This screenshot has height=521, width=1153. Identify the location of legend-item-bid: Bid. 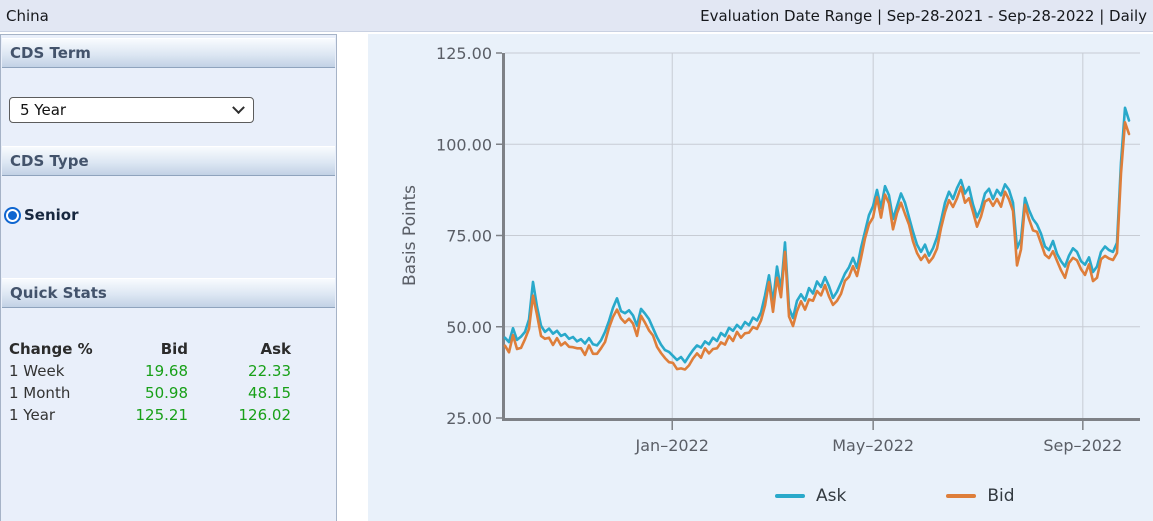
(980, 496).